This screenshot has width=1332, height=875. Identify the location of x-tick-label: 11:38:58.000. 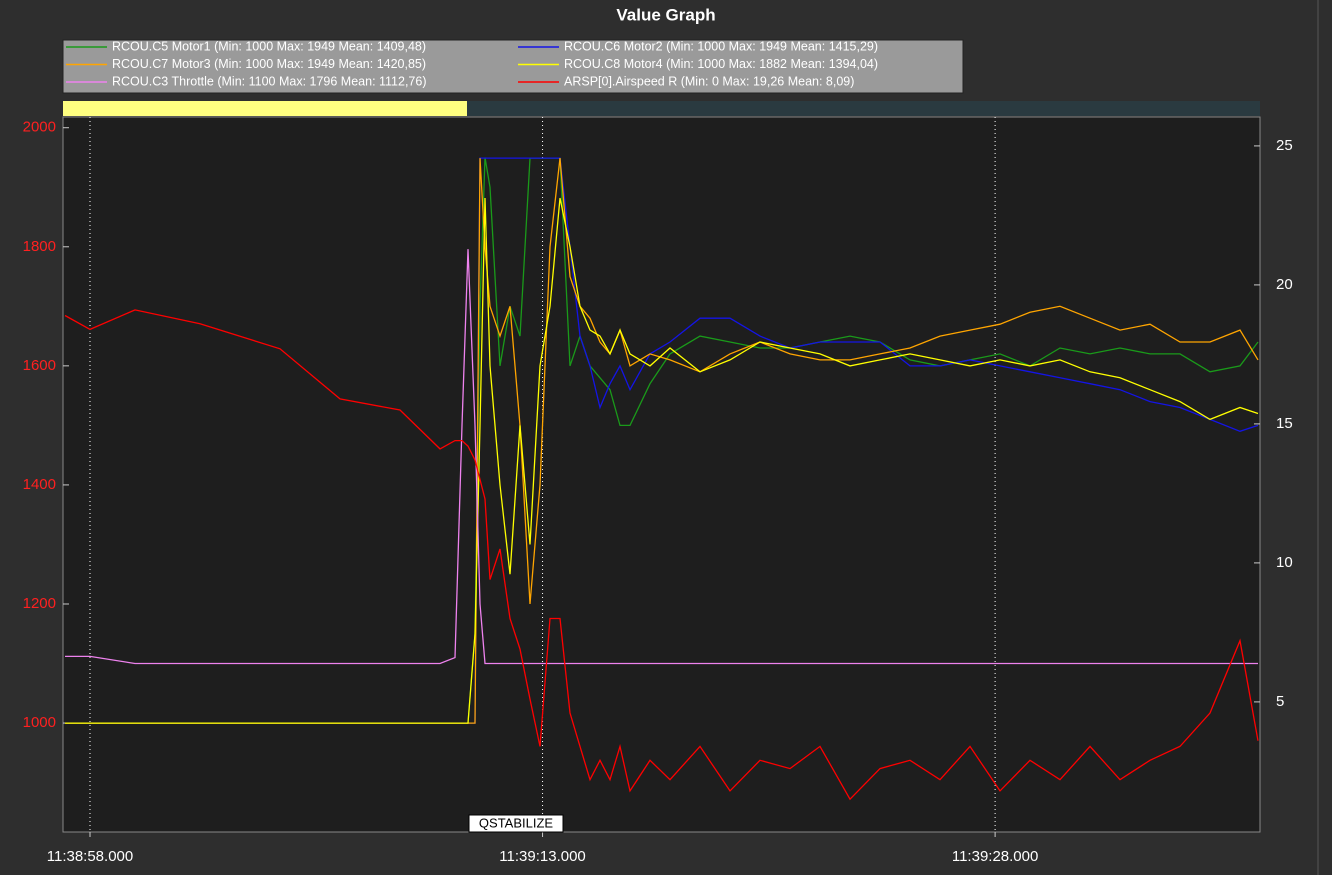
(90, 856).